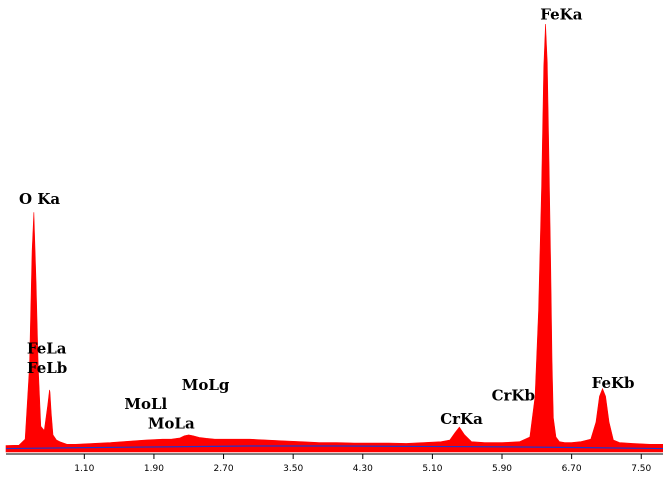 This screenshot has height=477, width=663. Describe the element at coordinates (502, 469) in the screenshot. I see `x-tick-label: 5.90` at that location.